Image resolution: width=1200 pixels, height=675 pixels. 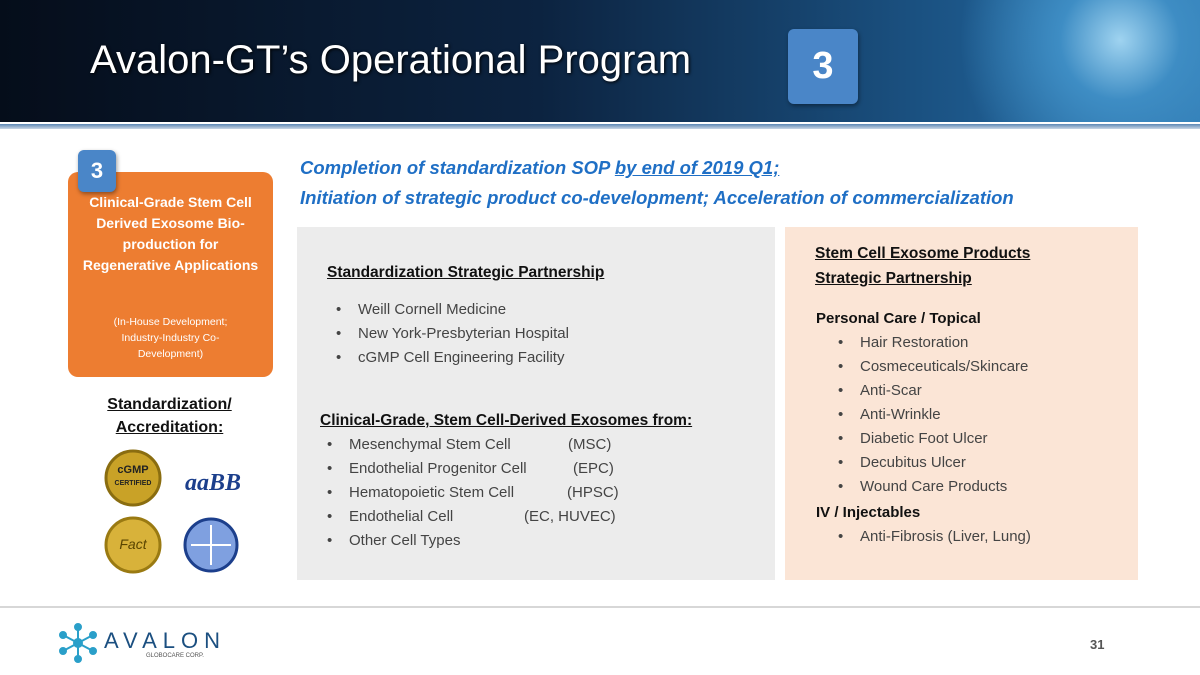 I want to click on accreditation-label: Standardization/ Accreditation:, so click(x=169, y=416).